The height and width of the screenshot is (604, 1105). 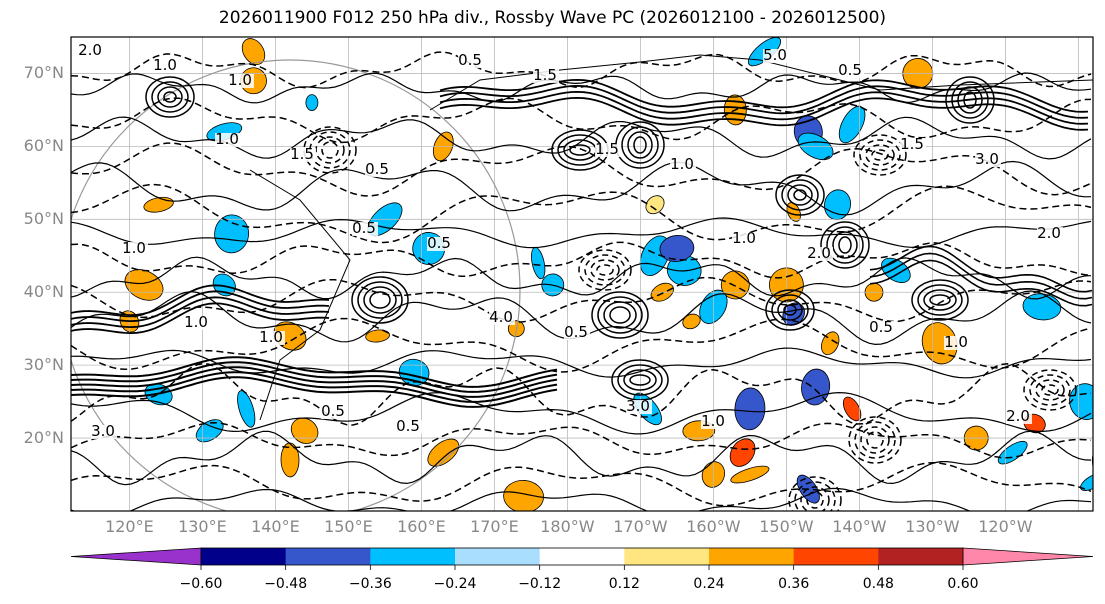 I want to click on colorbar-tick-label: −0.24, so click(x=455, y=584).